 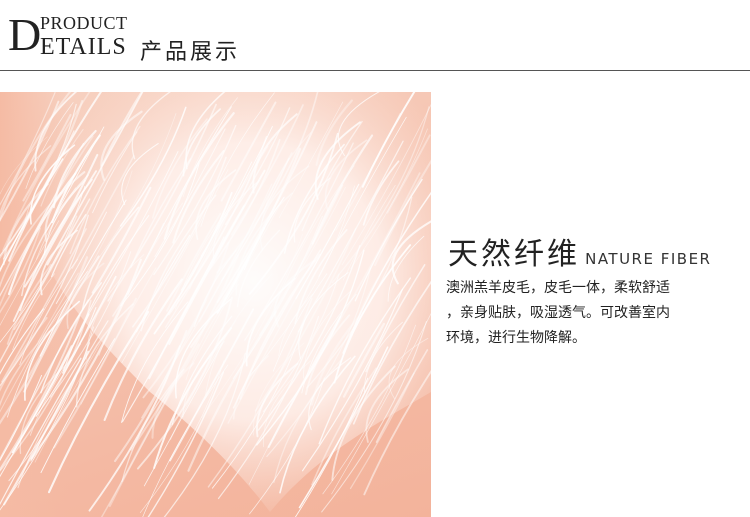 I want to click on header-details-label: ETAILS, so click(x=83, y=47).